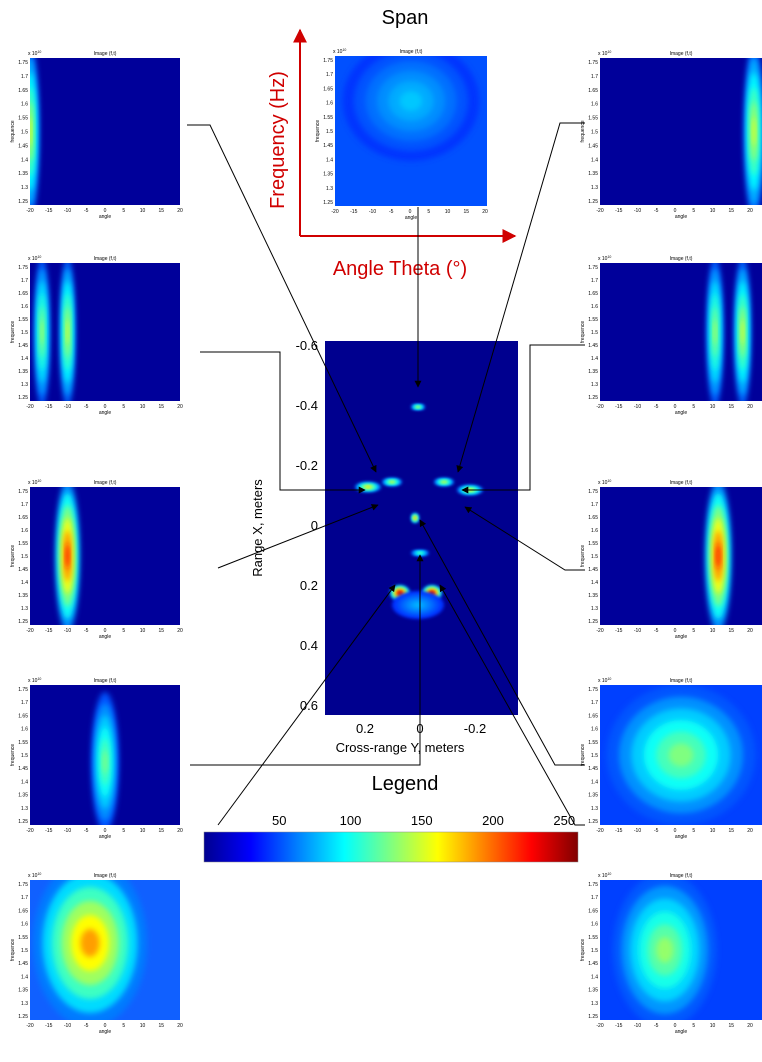  Describe the element at coordinates (713, 831) in the screenshot. I see `panel-x-tick: 10` at that location.